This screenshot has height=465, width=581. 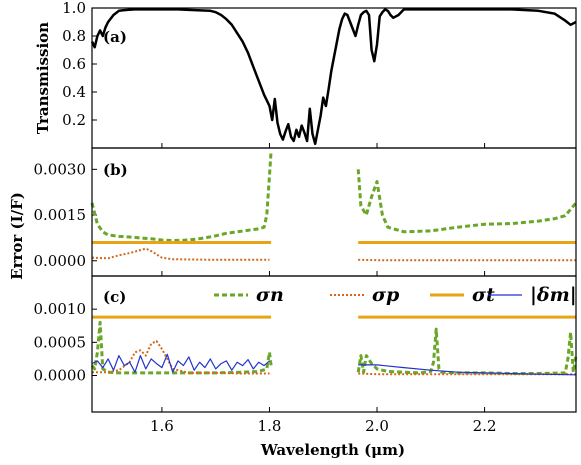 I want to click on legend-label: σn, so click(x=270, y=295).